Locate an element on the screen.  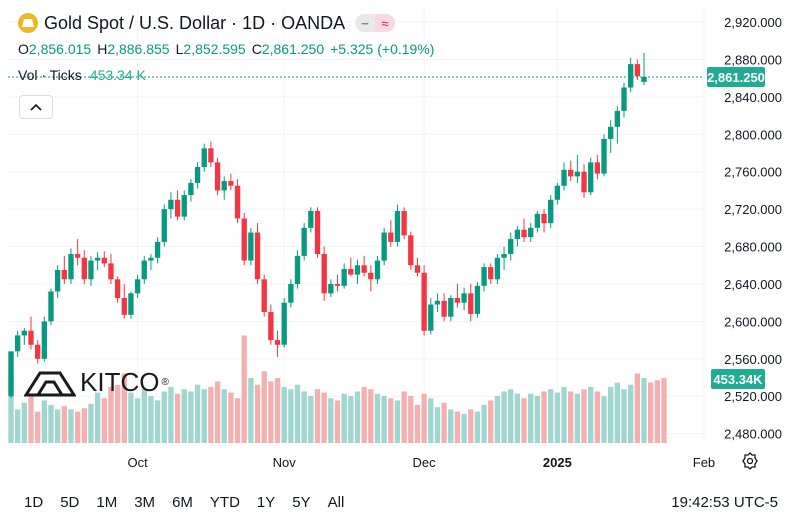
volume-value: 453.34 K is located at coordinates (117, 75).